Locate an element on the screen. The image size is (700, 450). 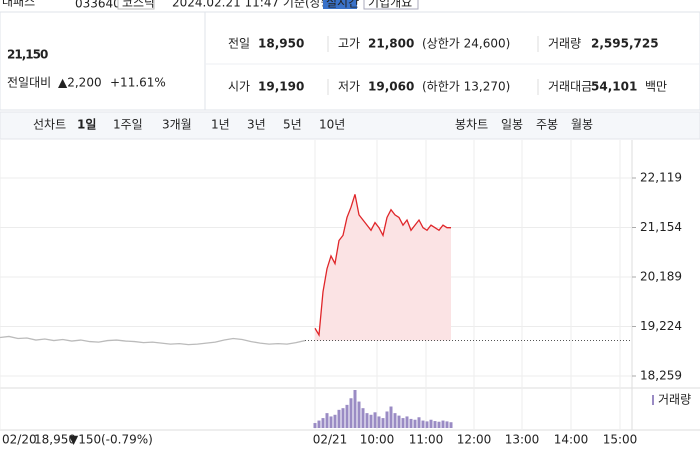
tab: 1주일 is located at coordinates (128, 125).